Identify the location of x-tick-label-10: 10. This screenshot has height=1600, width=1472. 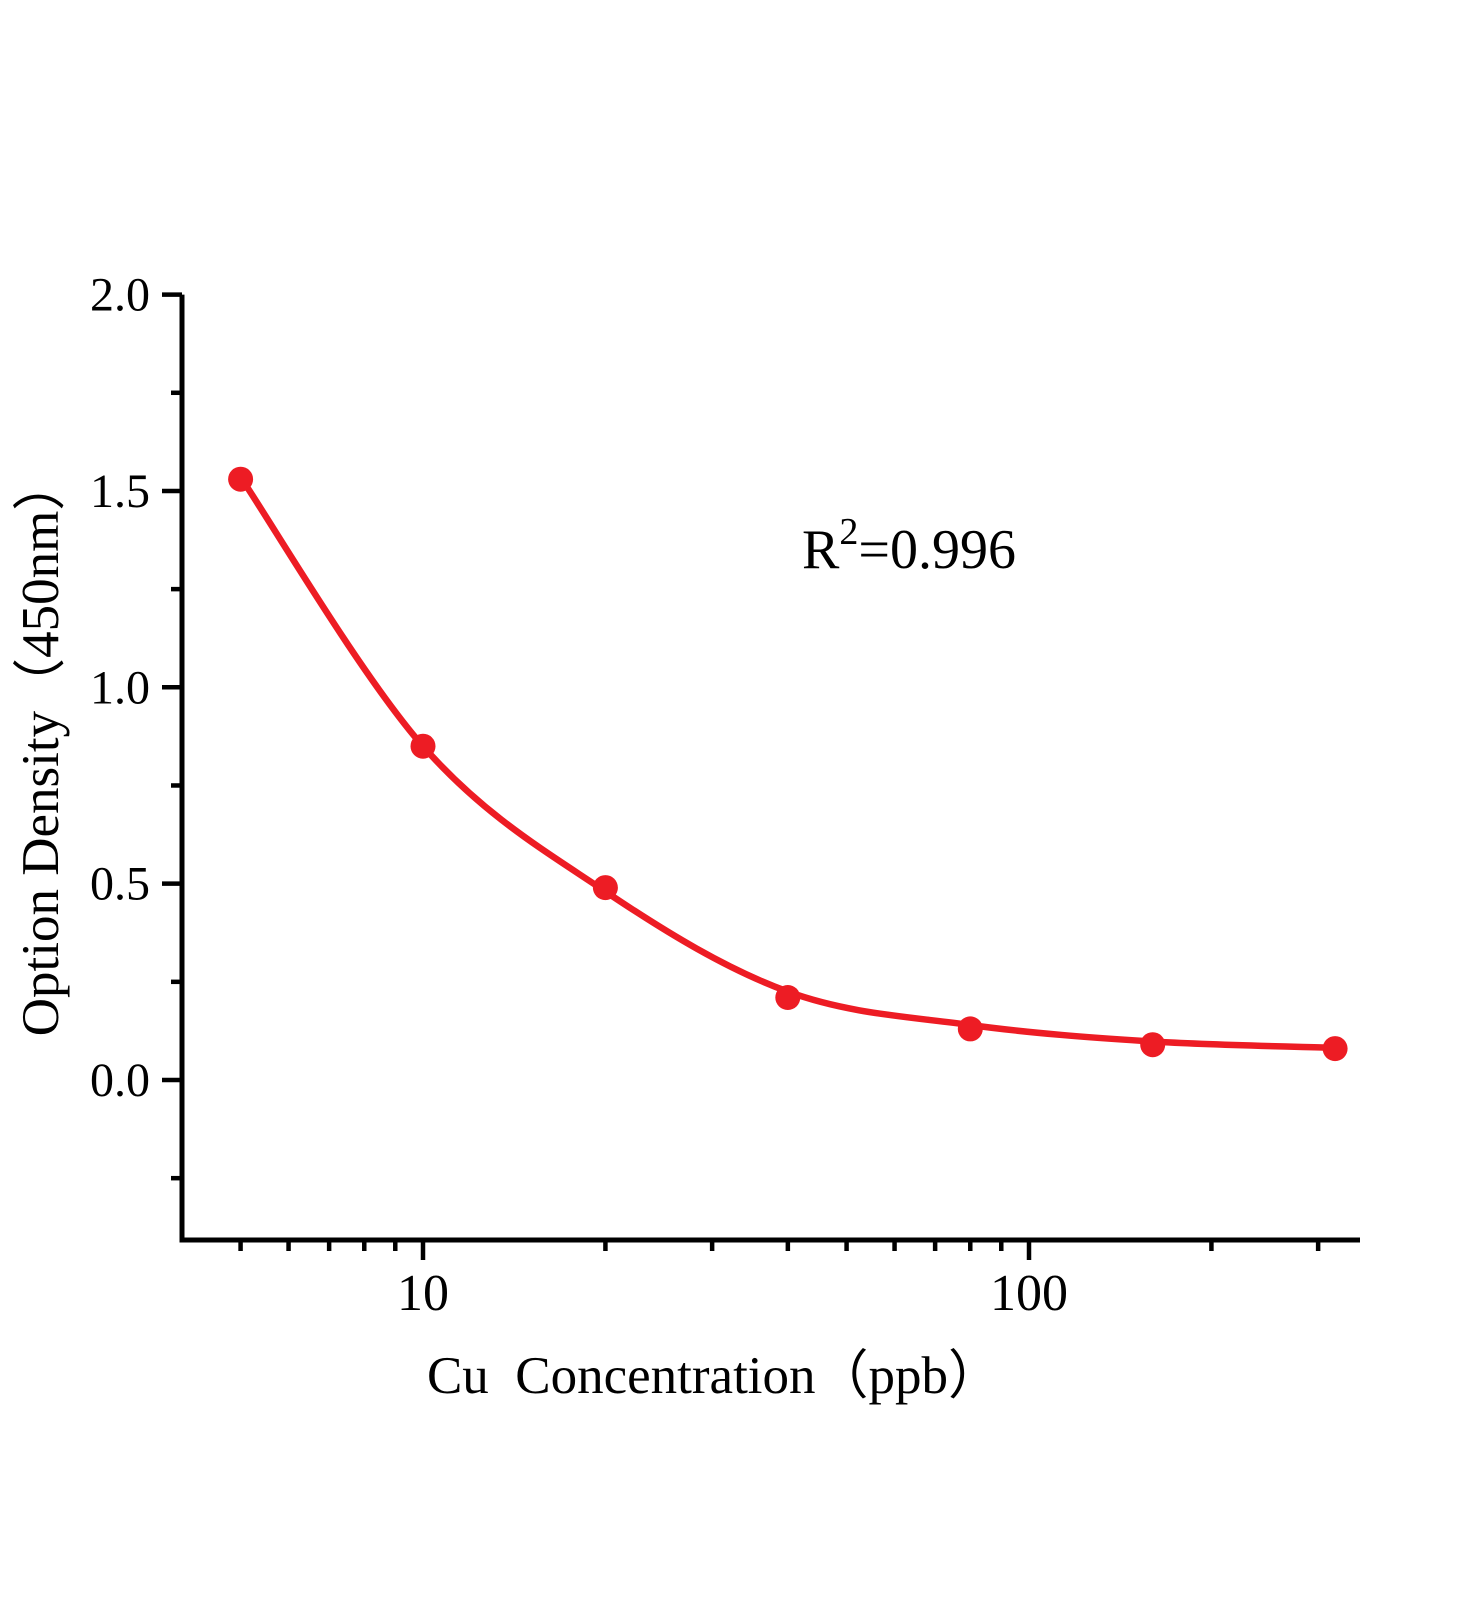
(423, 1293).